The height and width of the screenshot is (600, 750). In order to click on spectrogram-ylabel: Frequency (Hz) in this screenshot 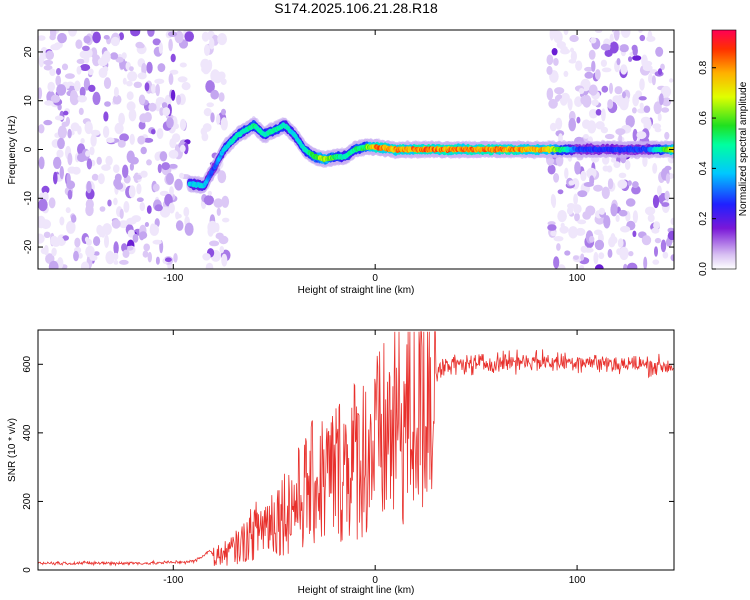, I will do `click(12, 150)`.